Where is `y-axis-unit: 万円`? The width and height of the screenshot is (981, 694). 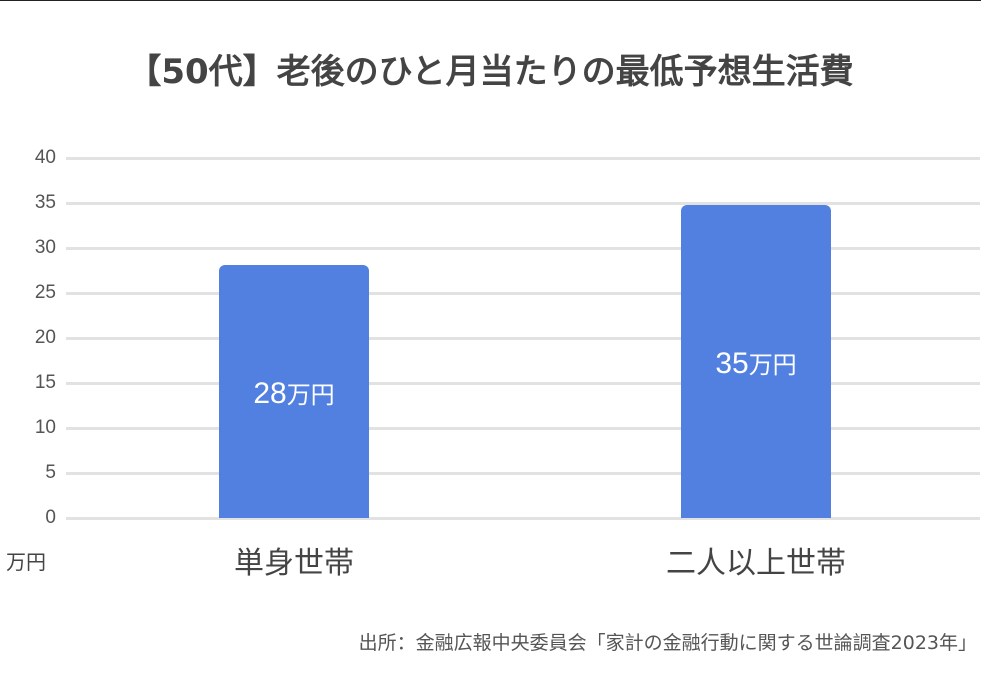 y-axis-unit: 万円 is located at coordinates (26, 562).